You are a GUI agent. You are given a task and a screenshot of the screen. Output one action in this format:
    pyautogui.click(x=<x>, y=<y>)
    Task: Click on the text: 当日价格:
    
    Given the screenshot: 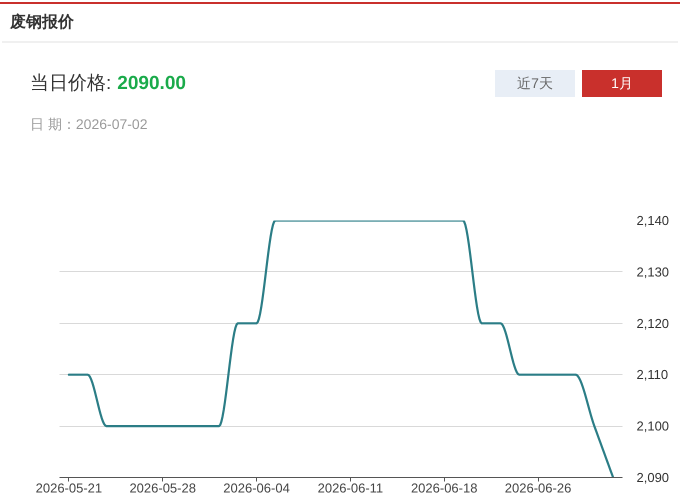 What is the action you would take?
    pyautogui.click(x=71, y=83)
    